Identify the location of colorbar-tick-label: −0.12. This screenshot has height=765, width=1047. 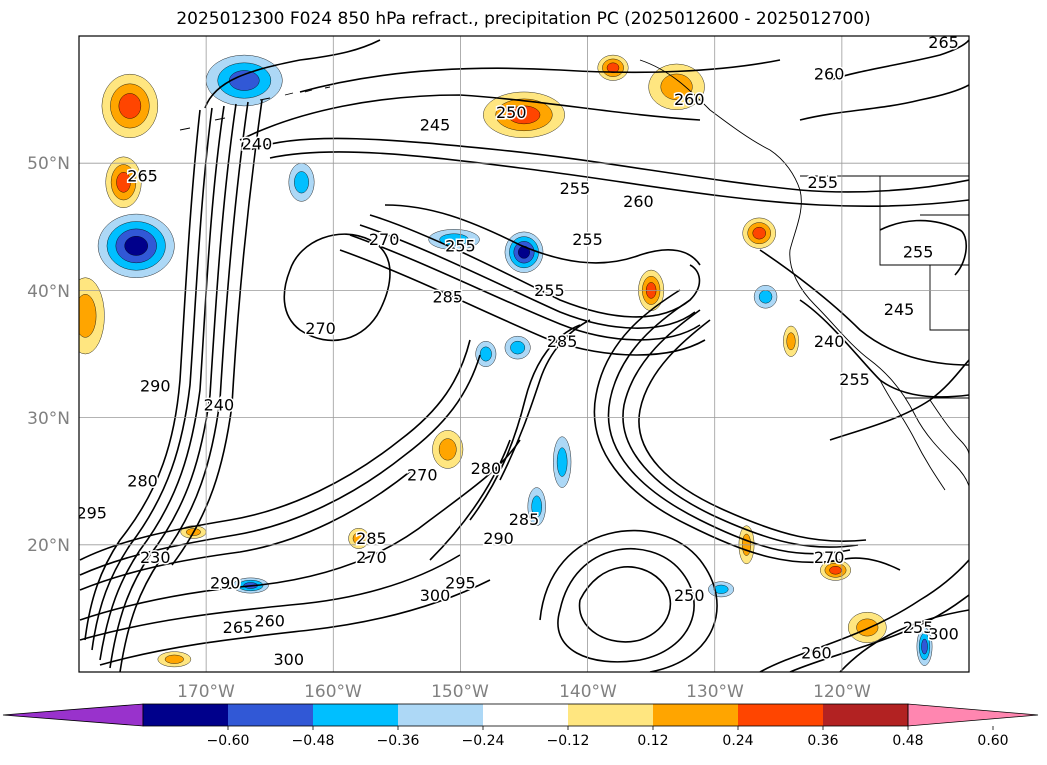
(568, 741).